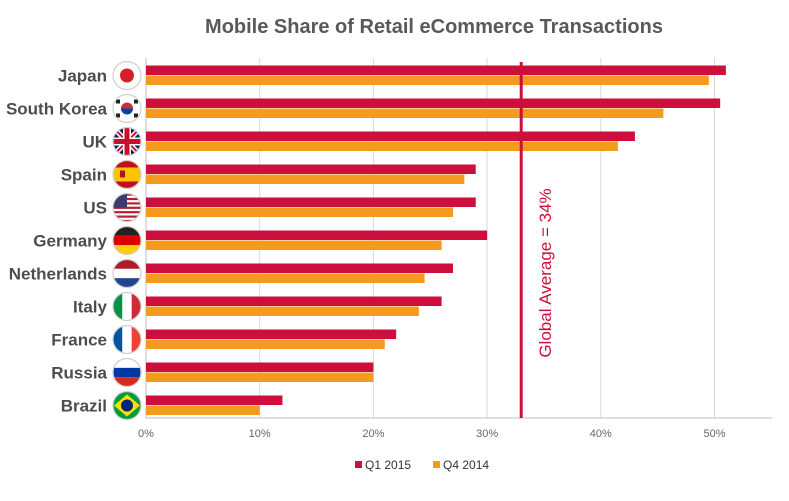  I want to click on category-label: Germany, so click(70, 241).